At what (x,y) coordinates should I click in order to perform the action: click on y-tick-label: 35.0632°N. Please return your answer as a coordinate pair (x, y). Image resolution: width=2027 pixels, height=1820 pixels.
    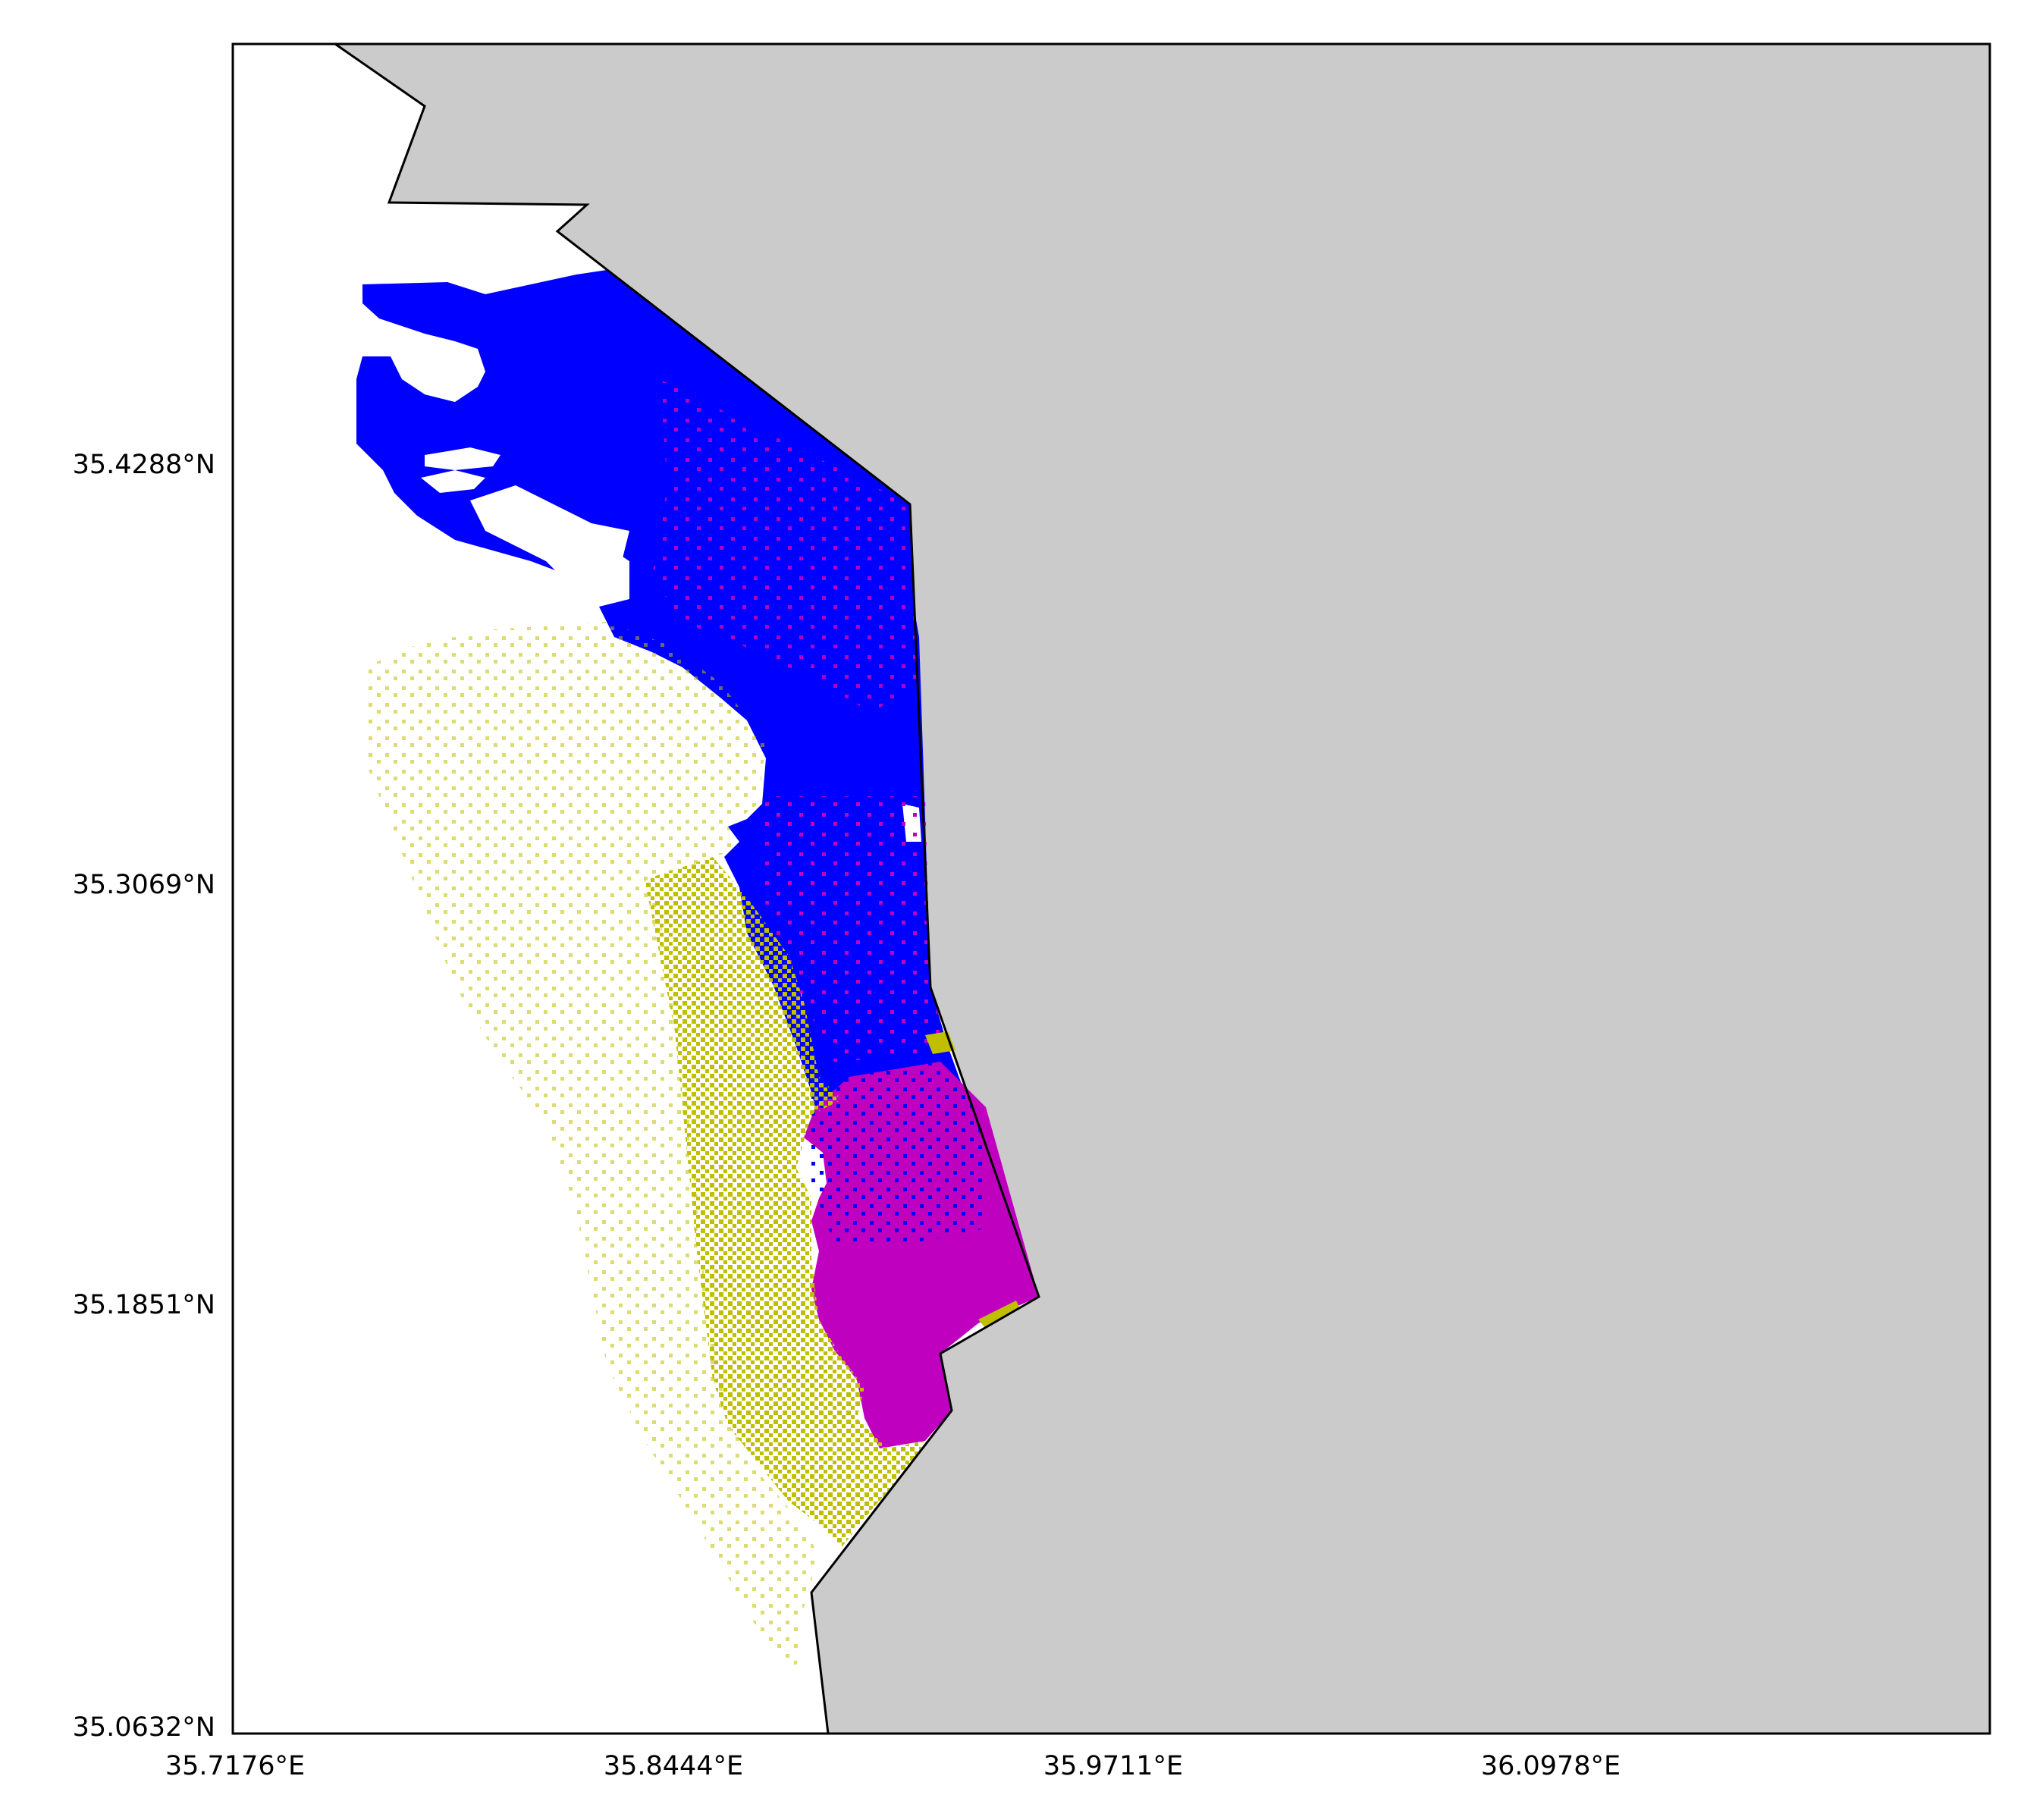
    Looking at the image, I should click on (144, 1727).